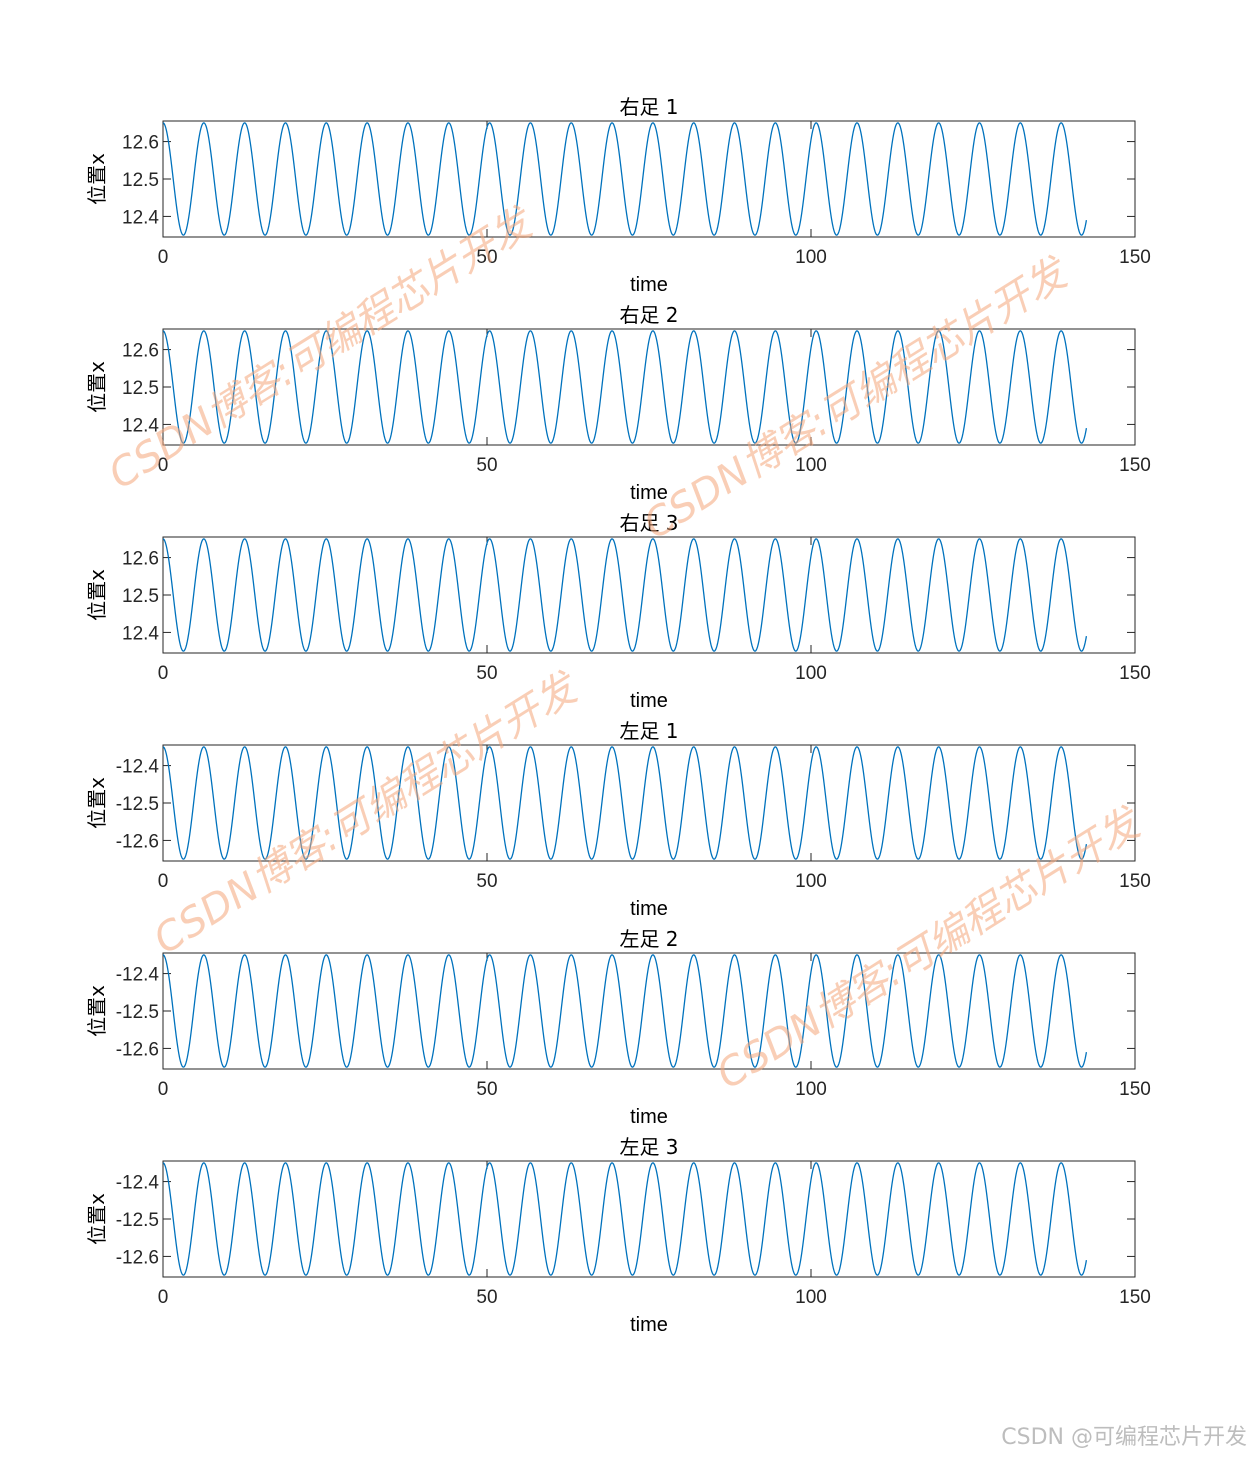  Describe the element at coordinates (163, 1089) in the screenshot. I see `x-tick-label-5-0: 0` at that location.